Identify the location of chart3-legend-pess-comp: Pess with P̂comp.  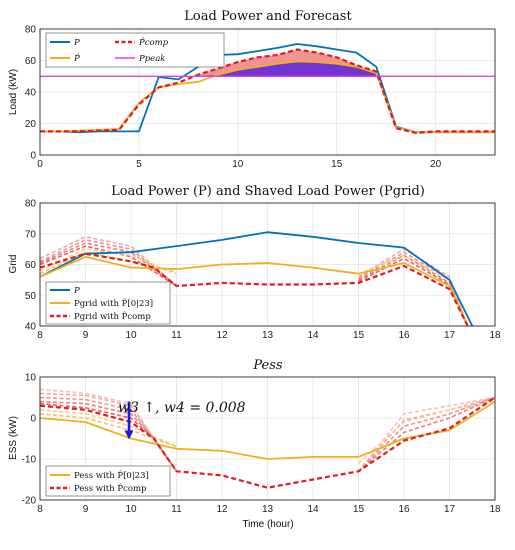
(110, 488).